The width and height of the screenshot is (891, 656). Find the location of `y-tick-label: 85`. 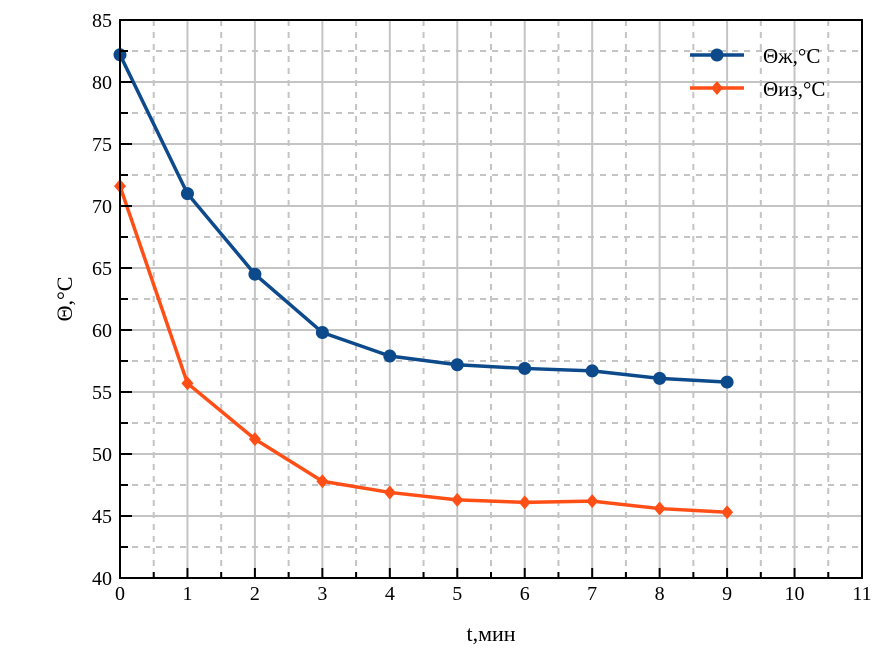

y-tick-label: 85 is located at coordinates (102, 21).